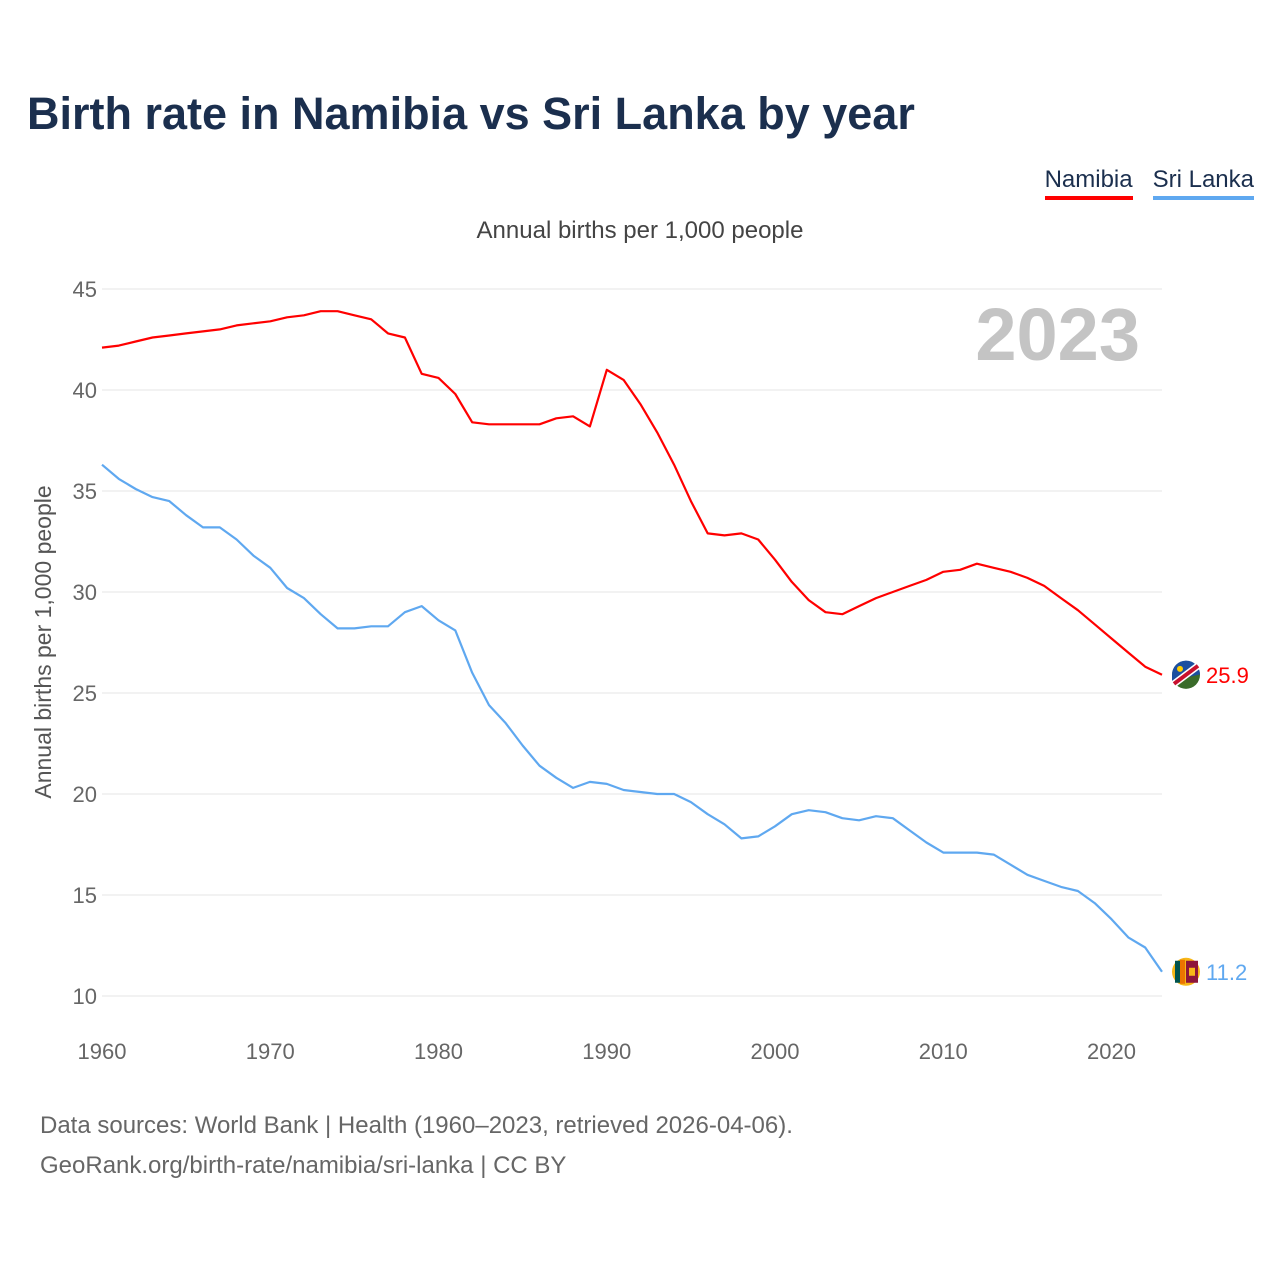 The height and width of the screenshot is (1280, 1280). I want to click on y-tick-label: 20, so click(85, 794).